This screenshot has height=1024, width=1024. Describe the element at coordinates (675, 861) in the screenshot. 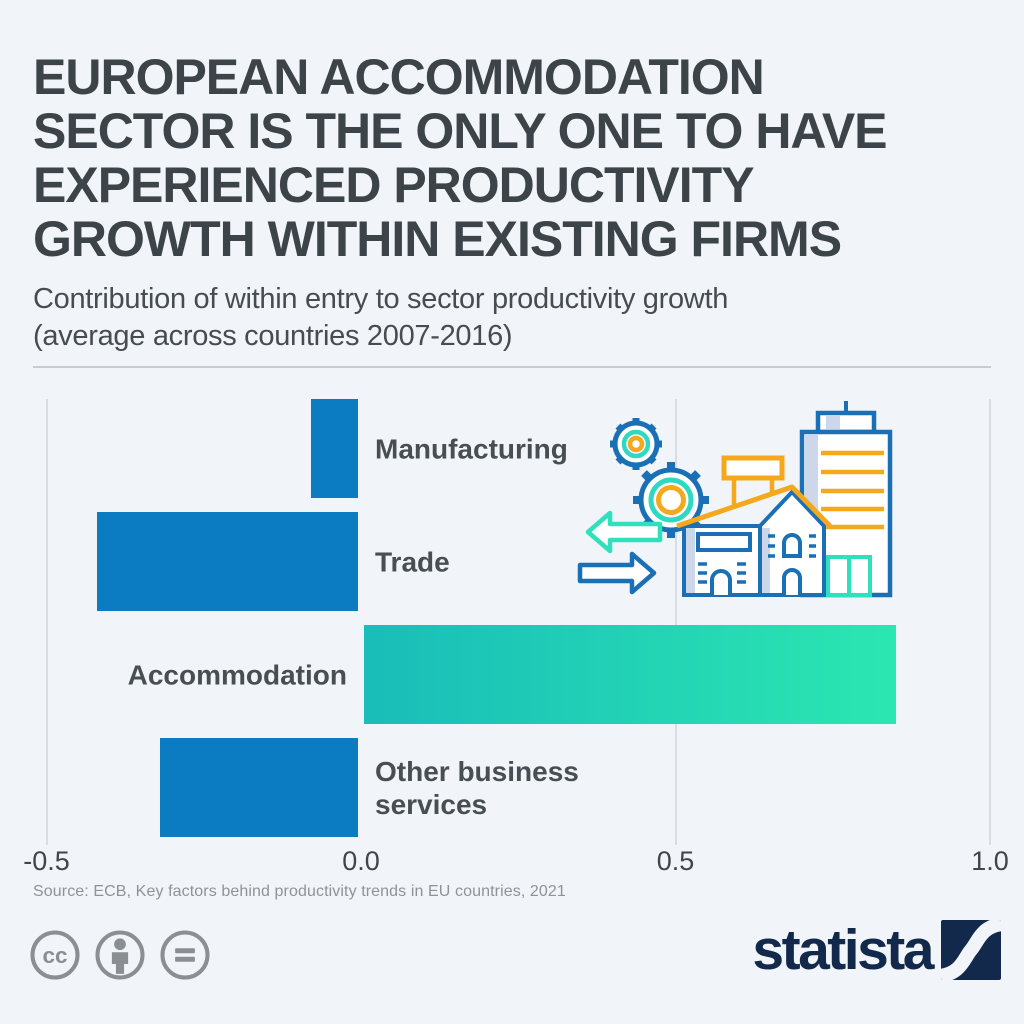

I see `x-tick-label-0.5: 0.5` at that location.